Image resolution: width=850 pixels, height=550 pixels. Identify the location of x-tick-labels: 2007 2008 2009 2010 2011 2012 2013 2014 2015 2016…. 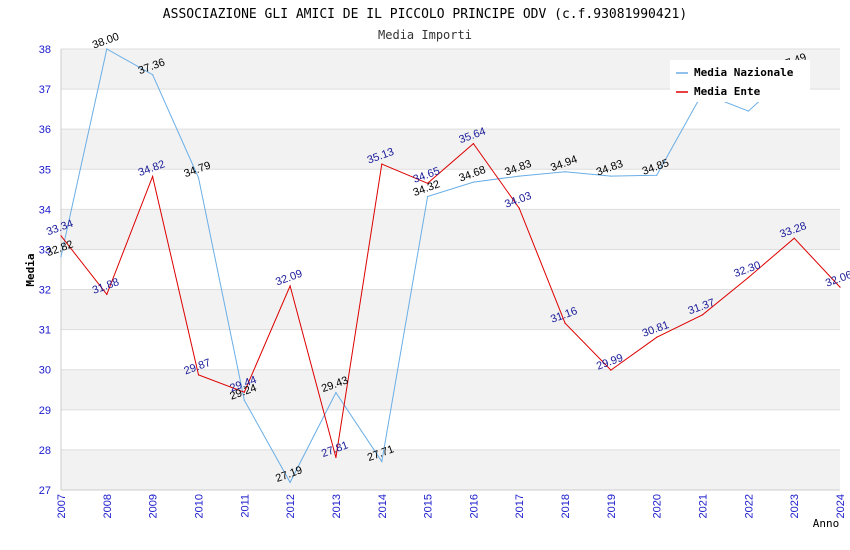
(451, 506).